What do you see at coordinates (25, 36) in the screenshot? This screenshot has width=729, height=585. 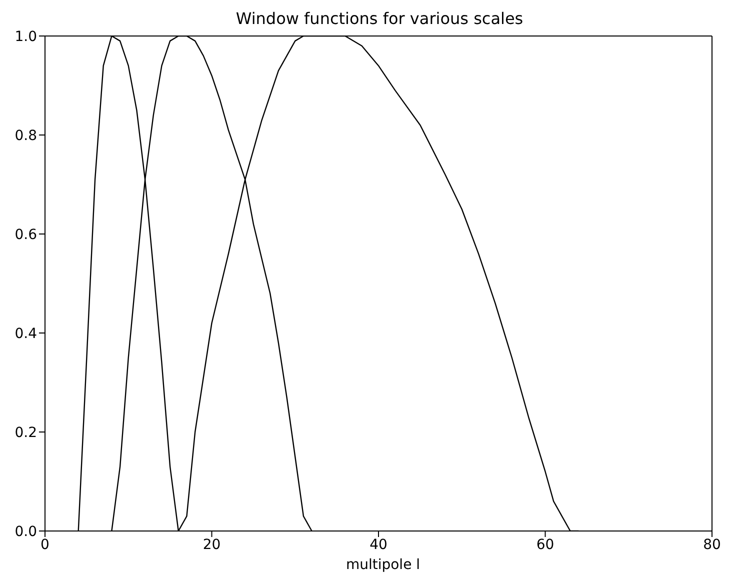 I see `y-tick-label: 1.0` at bounding box center [25, 36].